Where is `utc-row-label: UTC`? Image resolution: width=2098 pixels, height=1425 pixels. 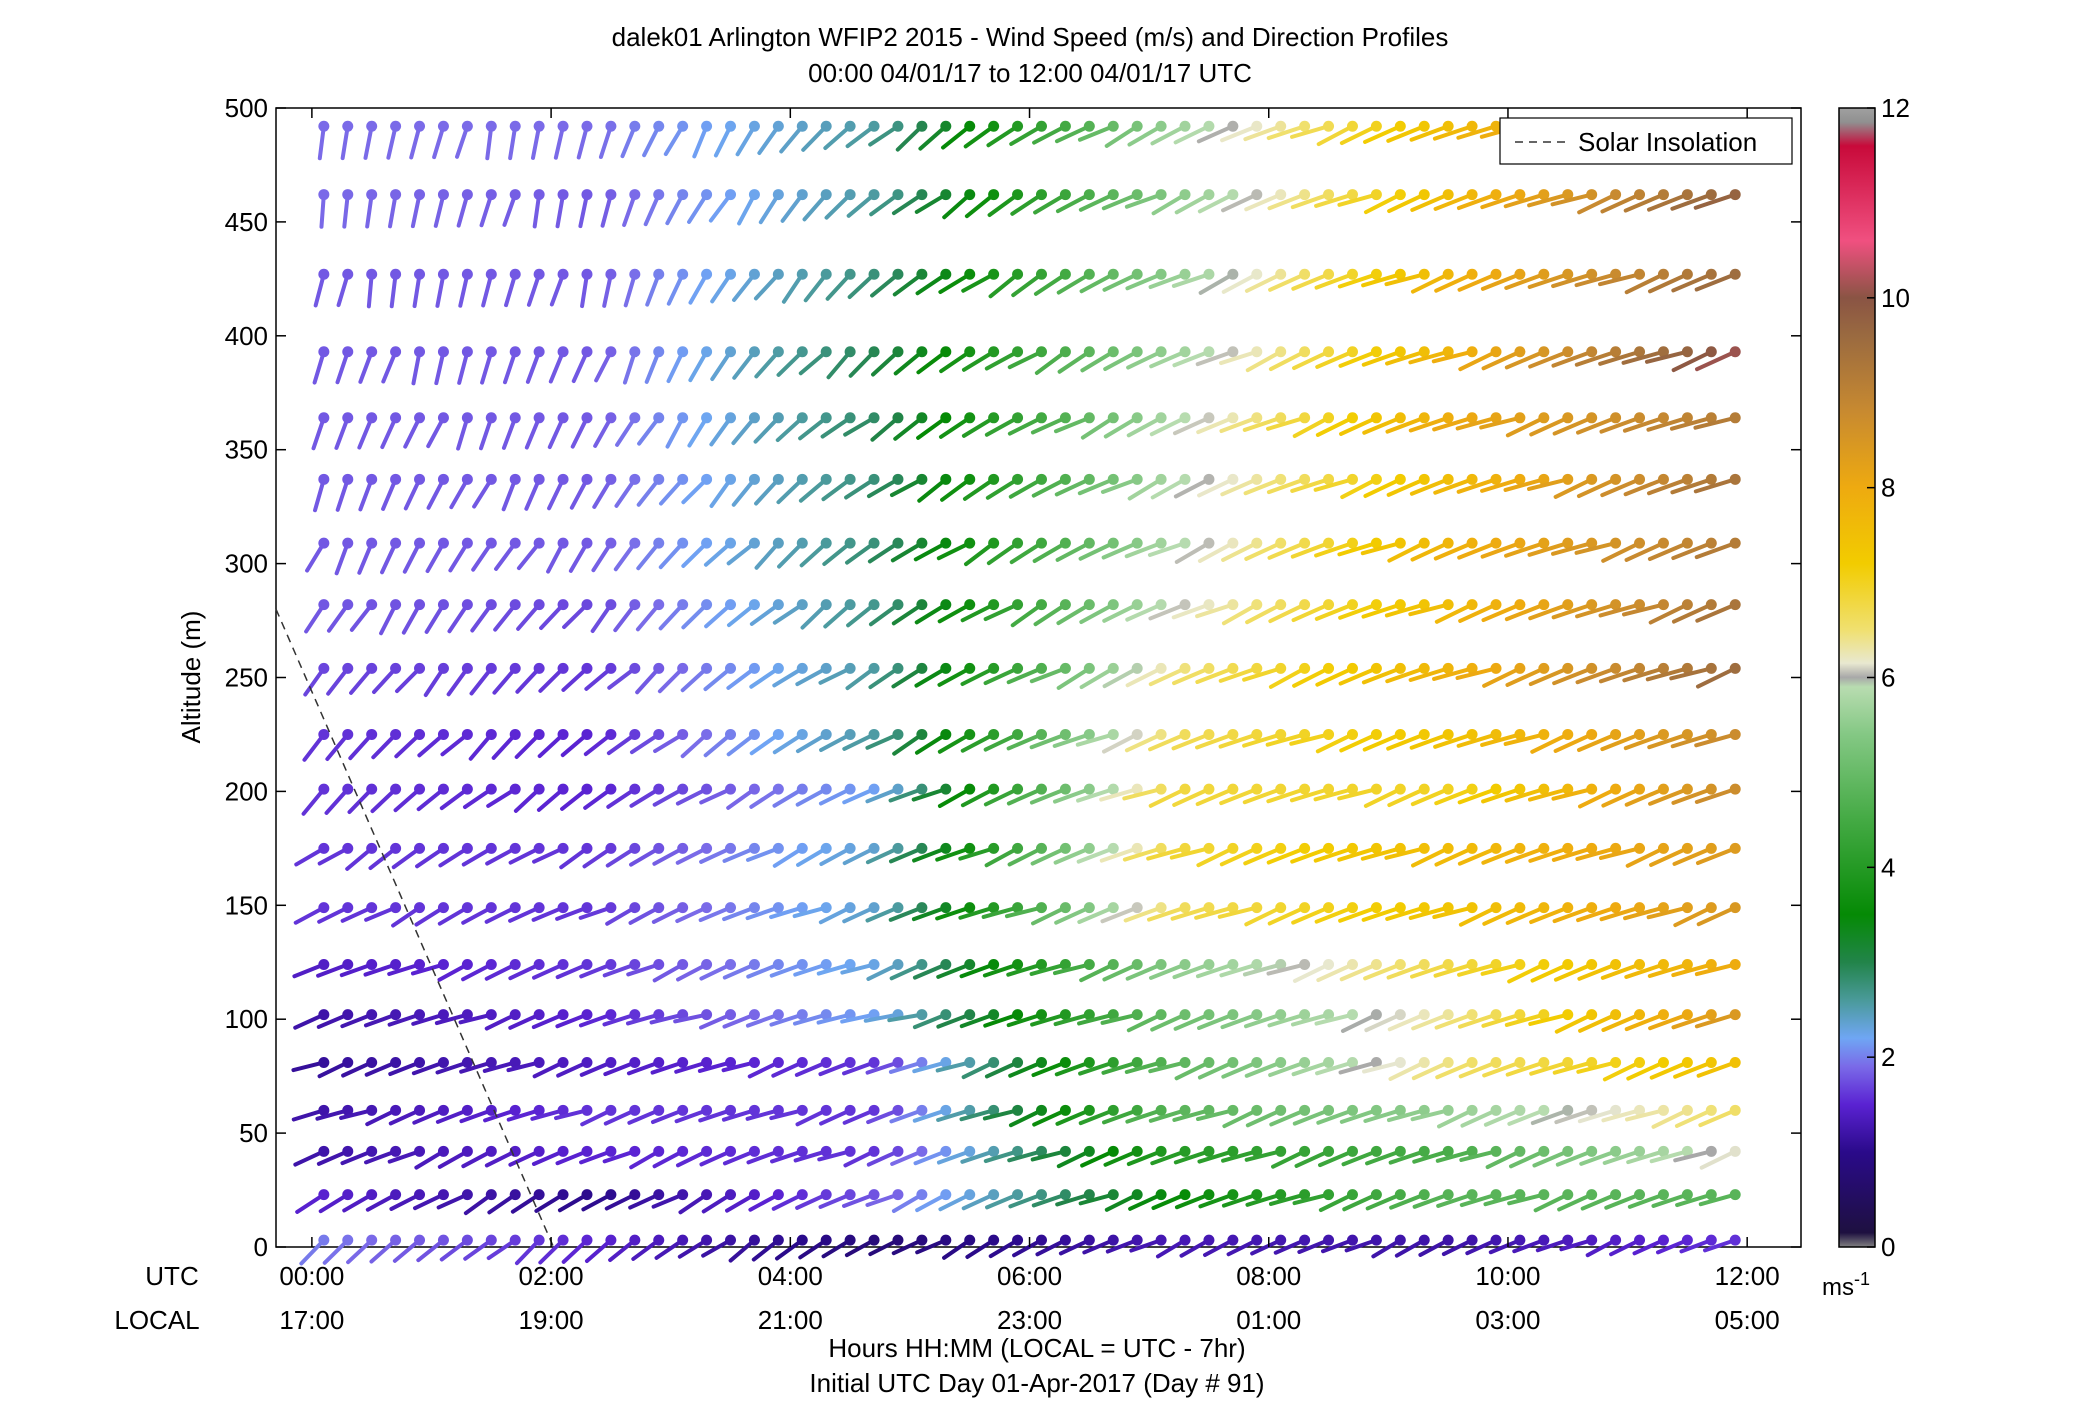 utc-row-label: UTC is located at coordinates (171, 1276).